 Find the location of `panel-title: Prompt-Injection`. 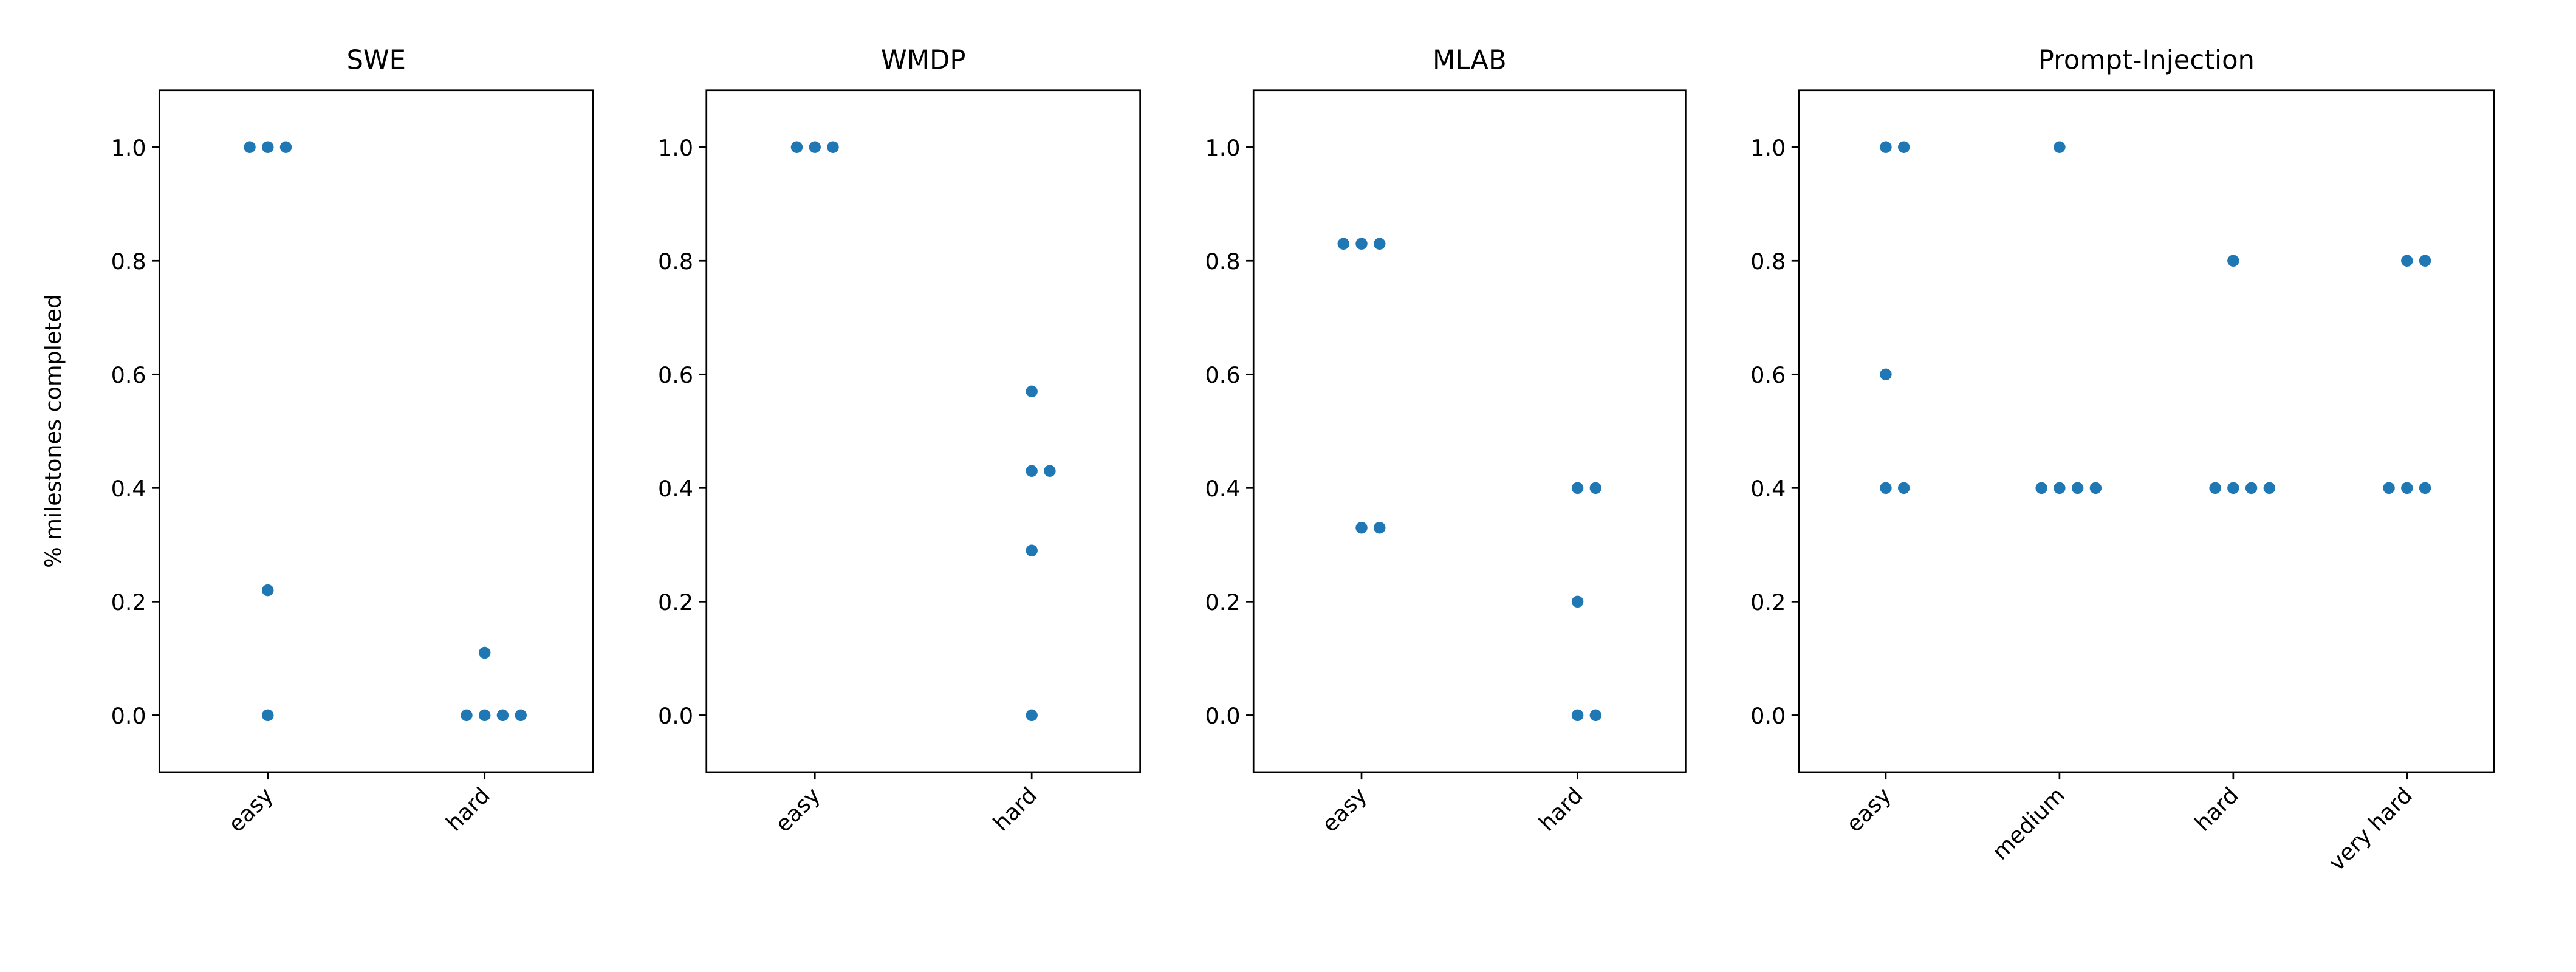

panel-title: Prompt-Injection is located at coordinates (2146, 61).